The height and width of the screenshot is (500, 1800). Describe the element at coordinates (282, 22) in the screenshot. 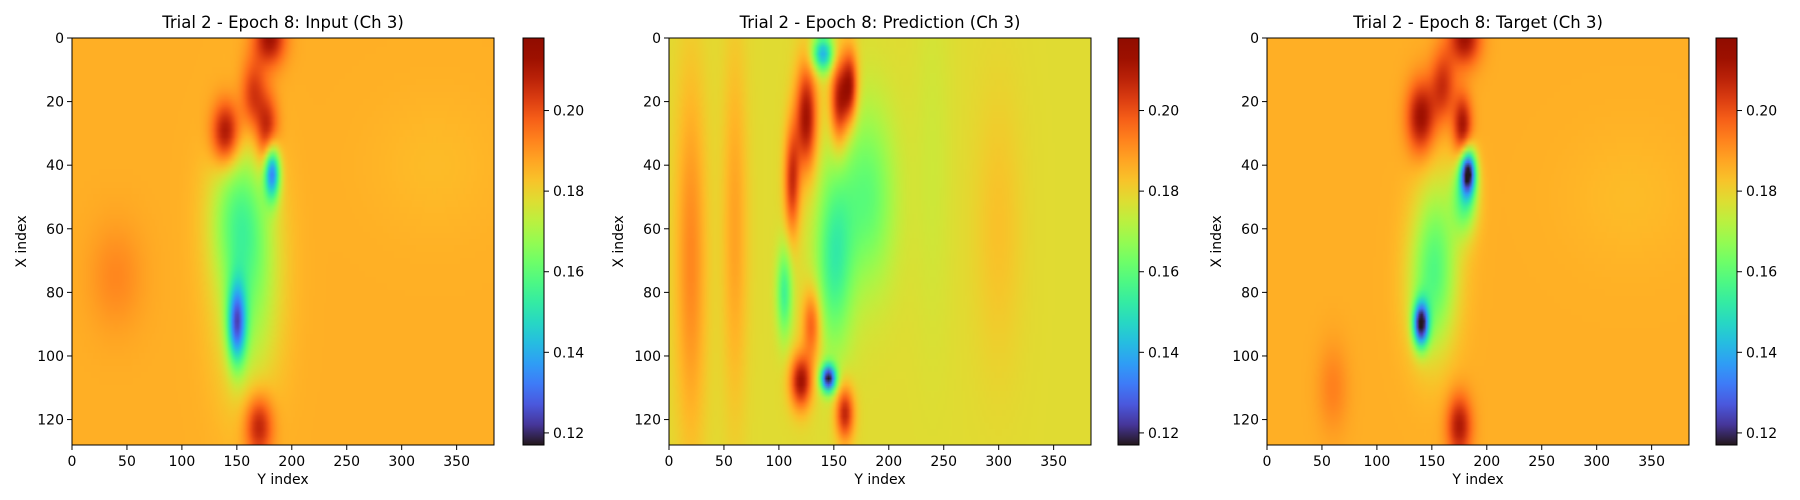

I see `chart-title: Trial 2 - Epoch 8: Input (Ch 3)` at that location.